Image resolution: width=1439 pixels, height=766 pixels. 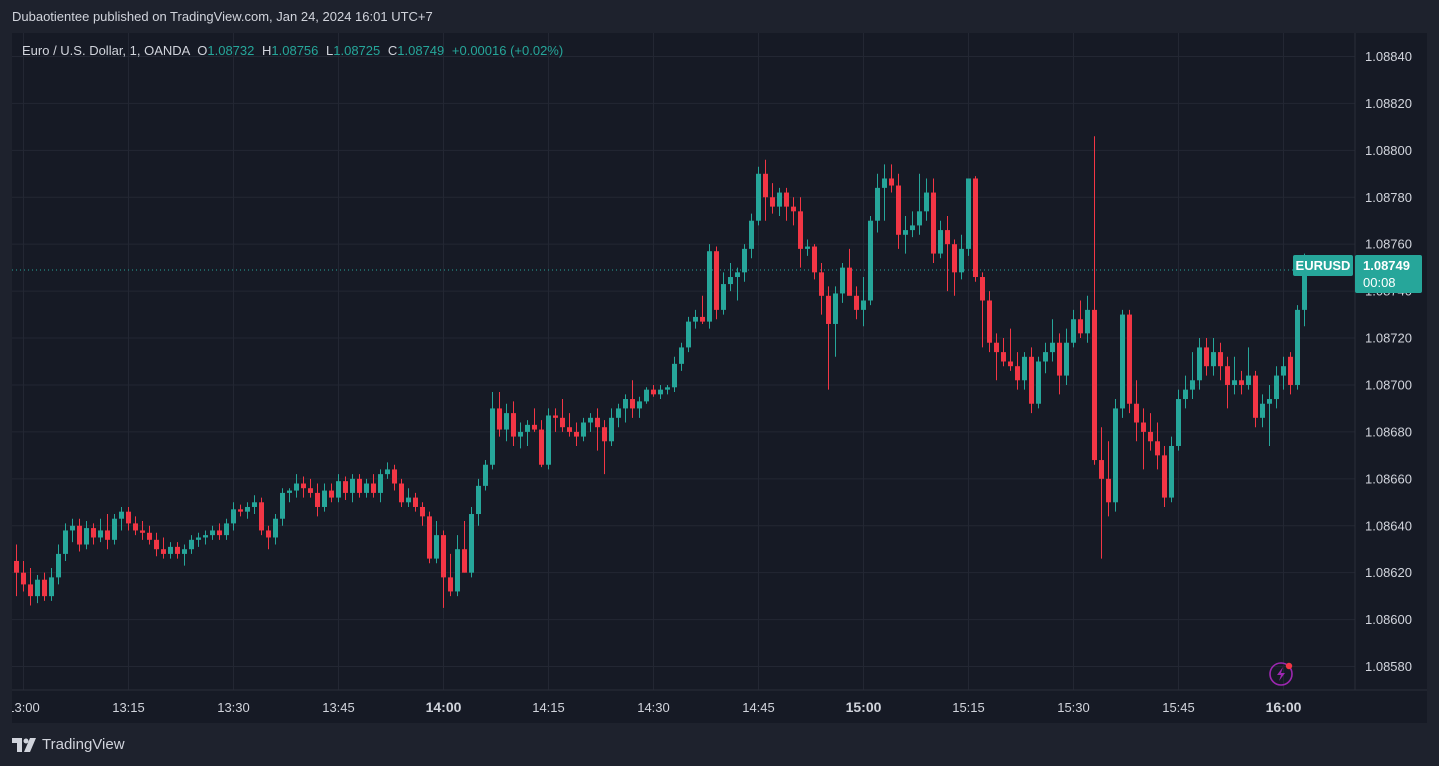 I want to click on symbol-name: Euro / U.S. Dollar, 1, OANDA, so click(x=106, y=50).